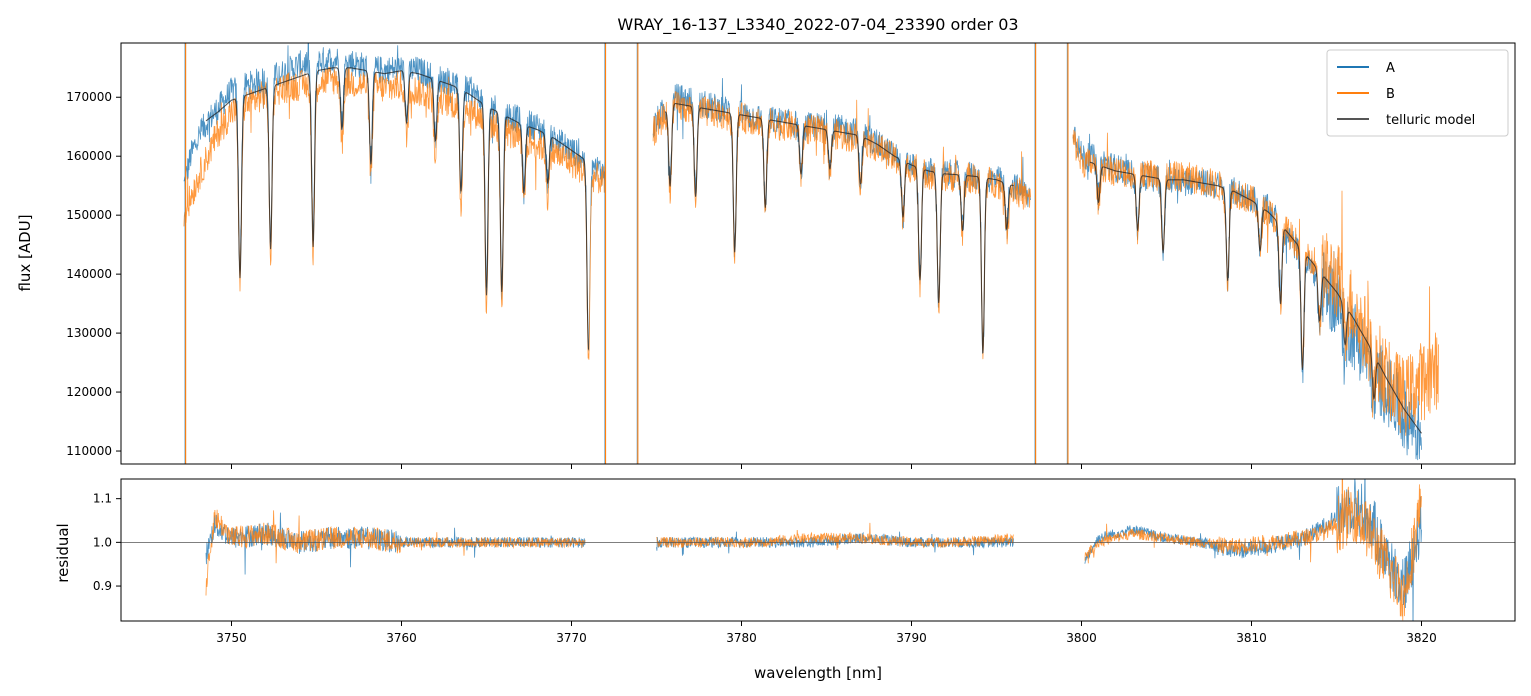 This screenshot has height=696, width=1531. Describe the element at coordinates (102, 586) in the screenshot. I see `residual-y-tick-label: 0.9` at that location.